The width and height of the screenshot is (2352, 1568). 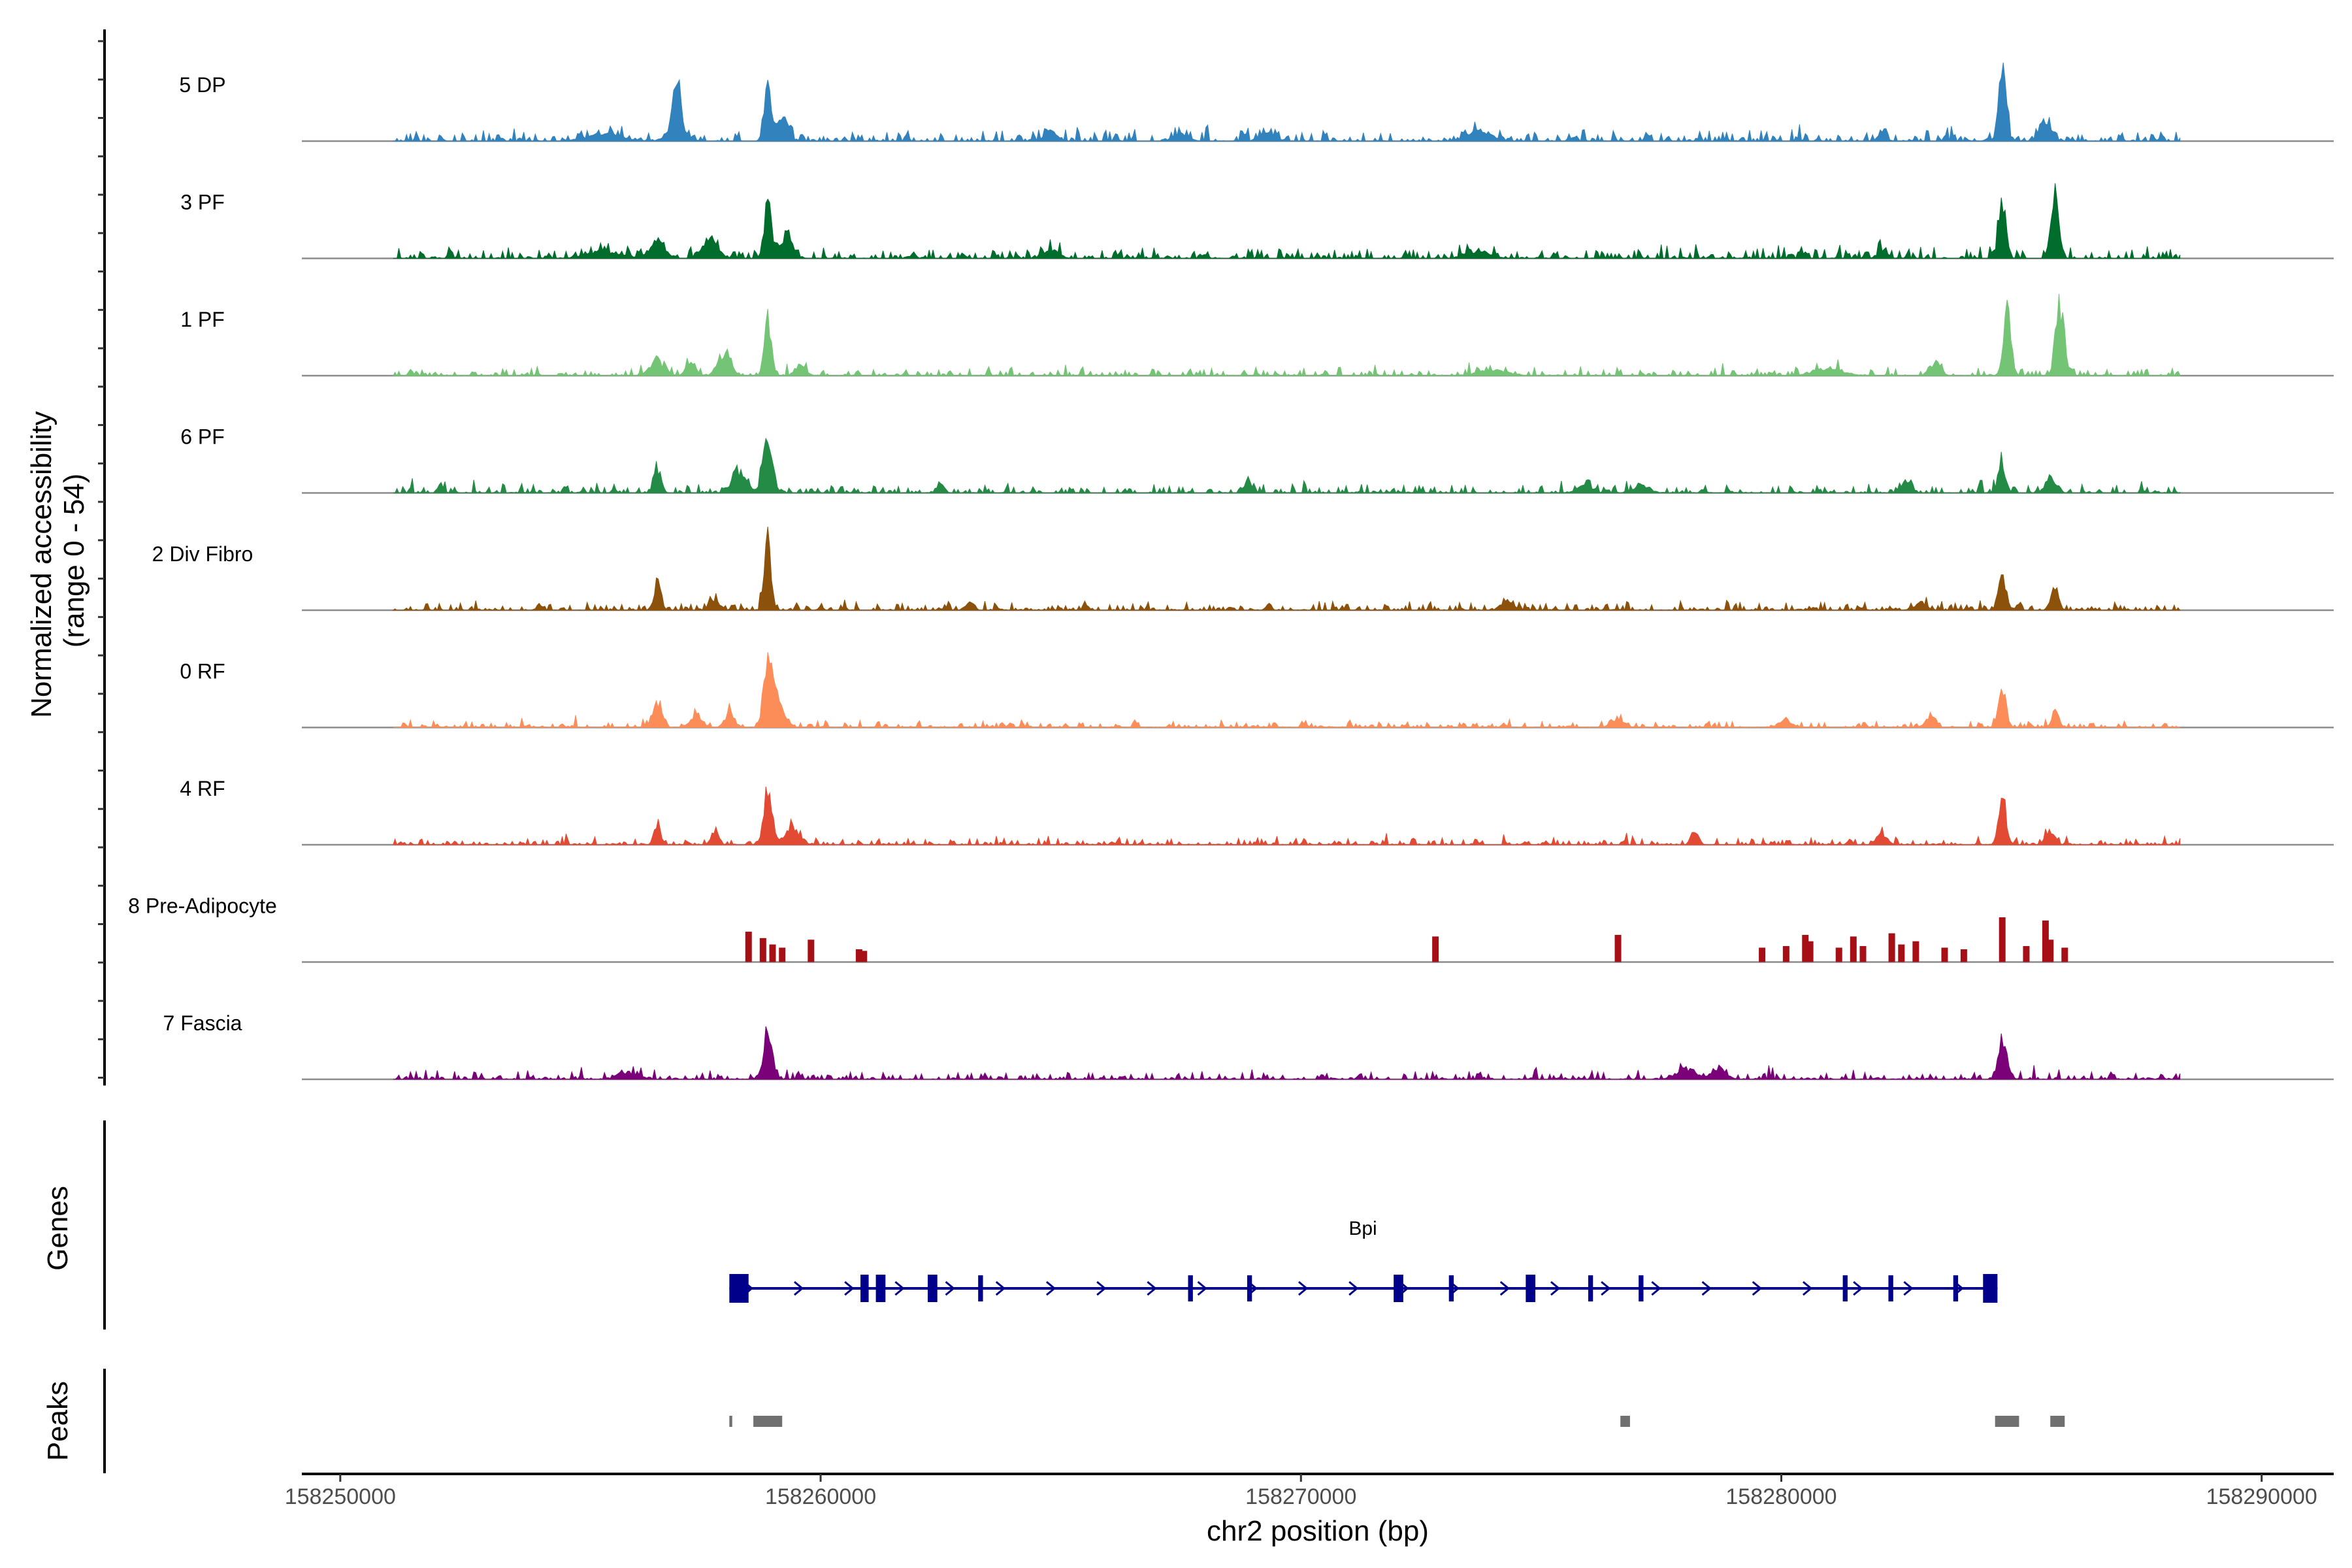 What do you see at coordinates (1256, 102) in the screenshot?
I see `track-5-dp: 5 DP` at bounding box center [1256, 102].